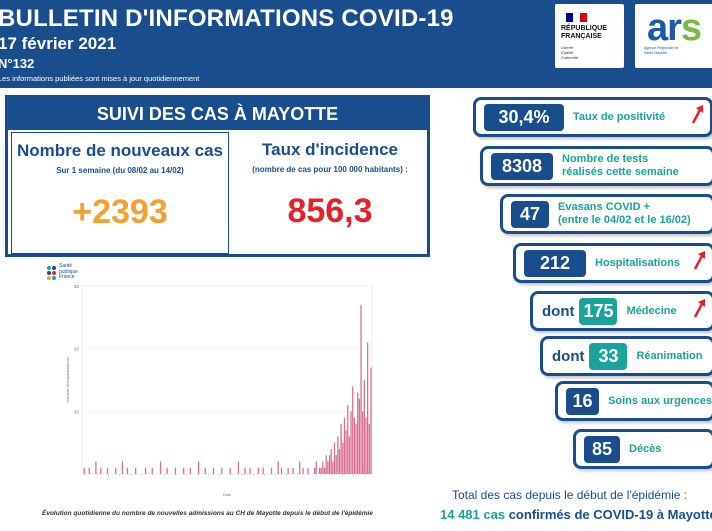 The image size is (712, 531). Describe the element at coordinates (660, 400) in the screenshot. I see `urgences-label: Soins aux urgences` at that location.